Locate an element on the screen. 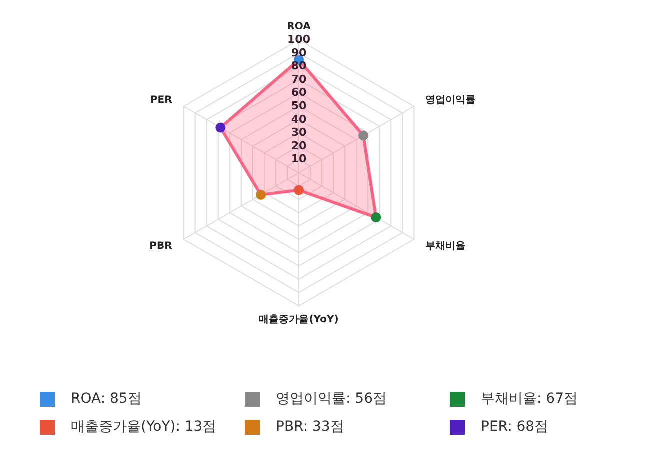 The width and height of the screenshot is (650, 450). y-tick-label: 100 is located at coordinates (299, 39).